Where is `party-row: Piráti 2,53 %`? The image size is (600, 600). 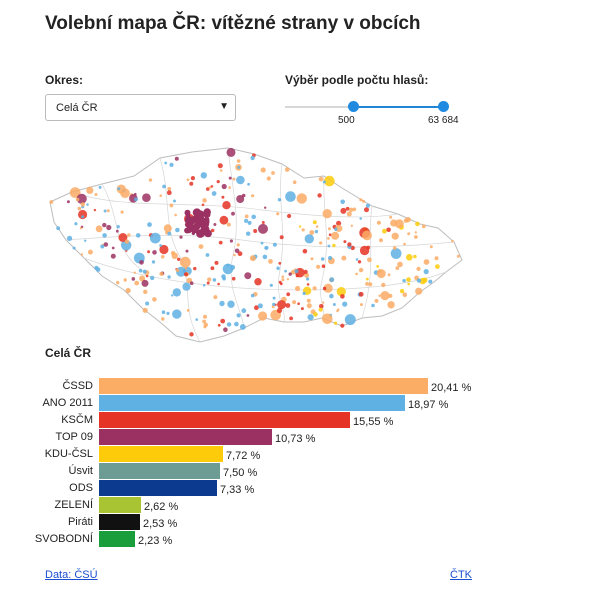 party-row: Piráti 2,53 % is located at coordinates (300, 522).